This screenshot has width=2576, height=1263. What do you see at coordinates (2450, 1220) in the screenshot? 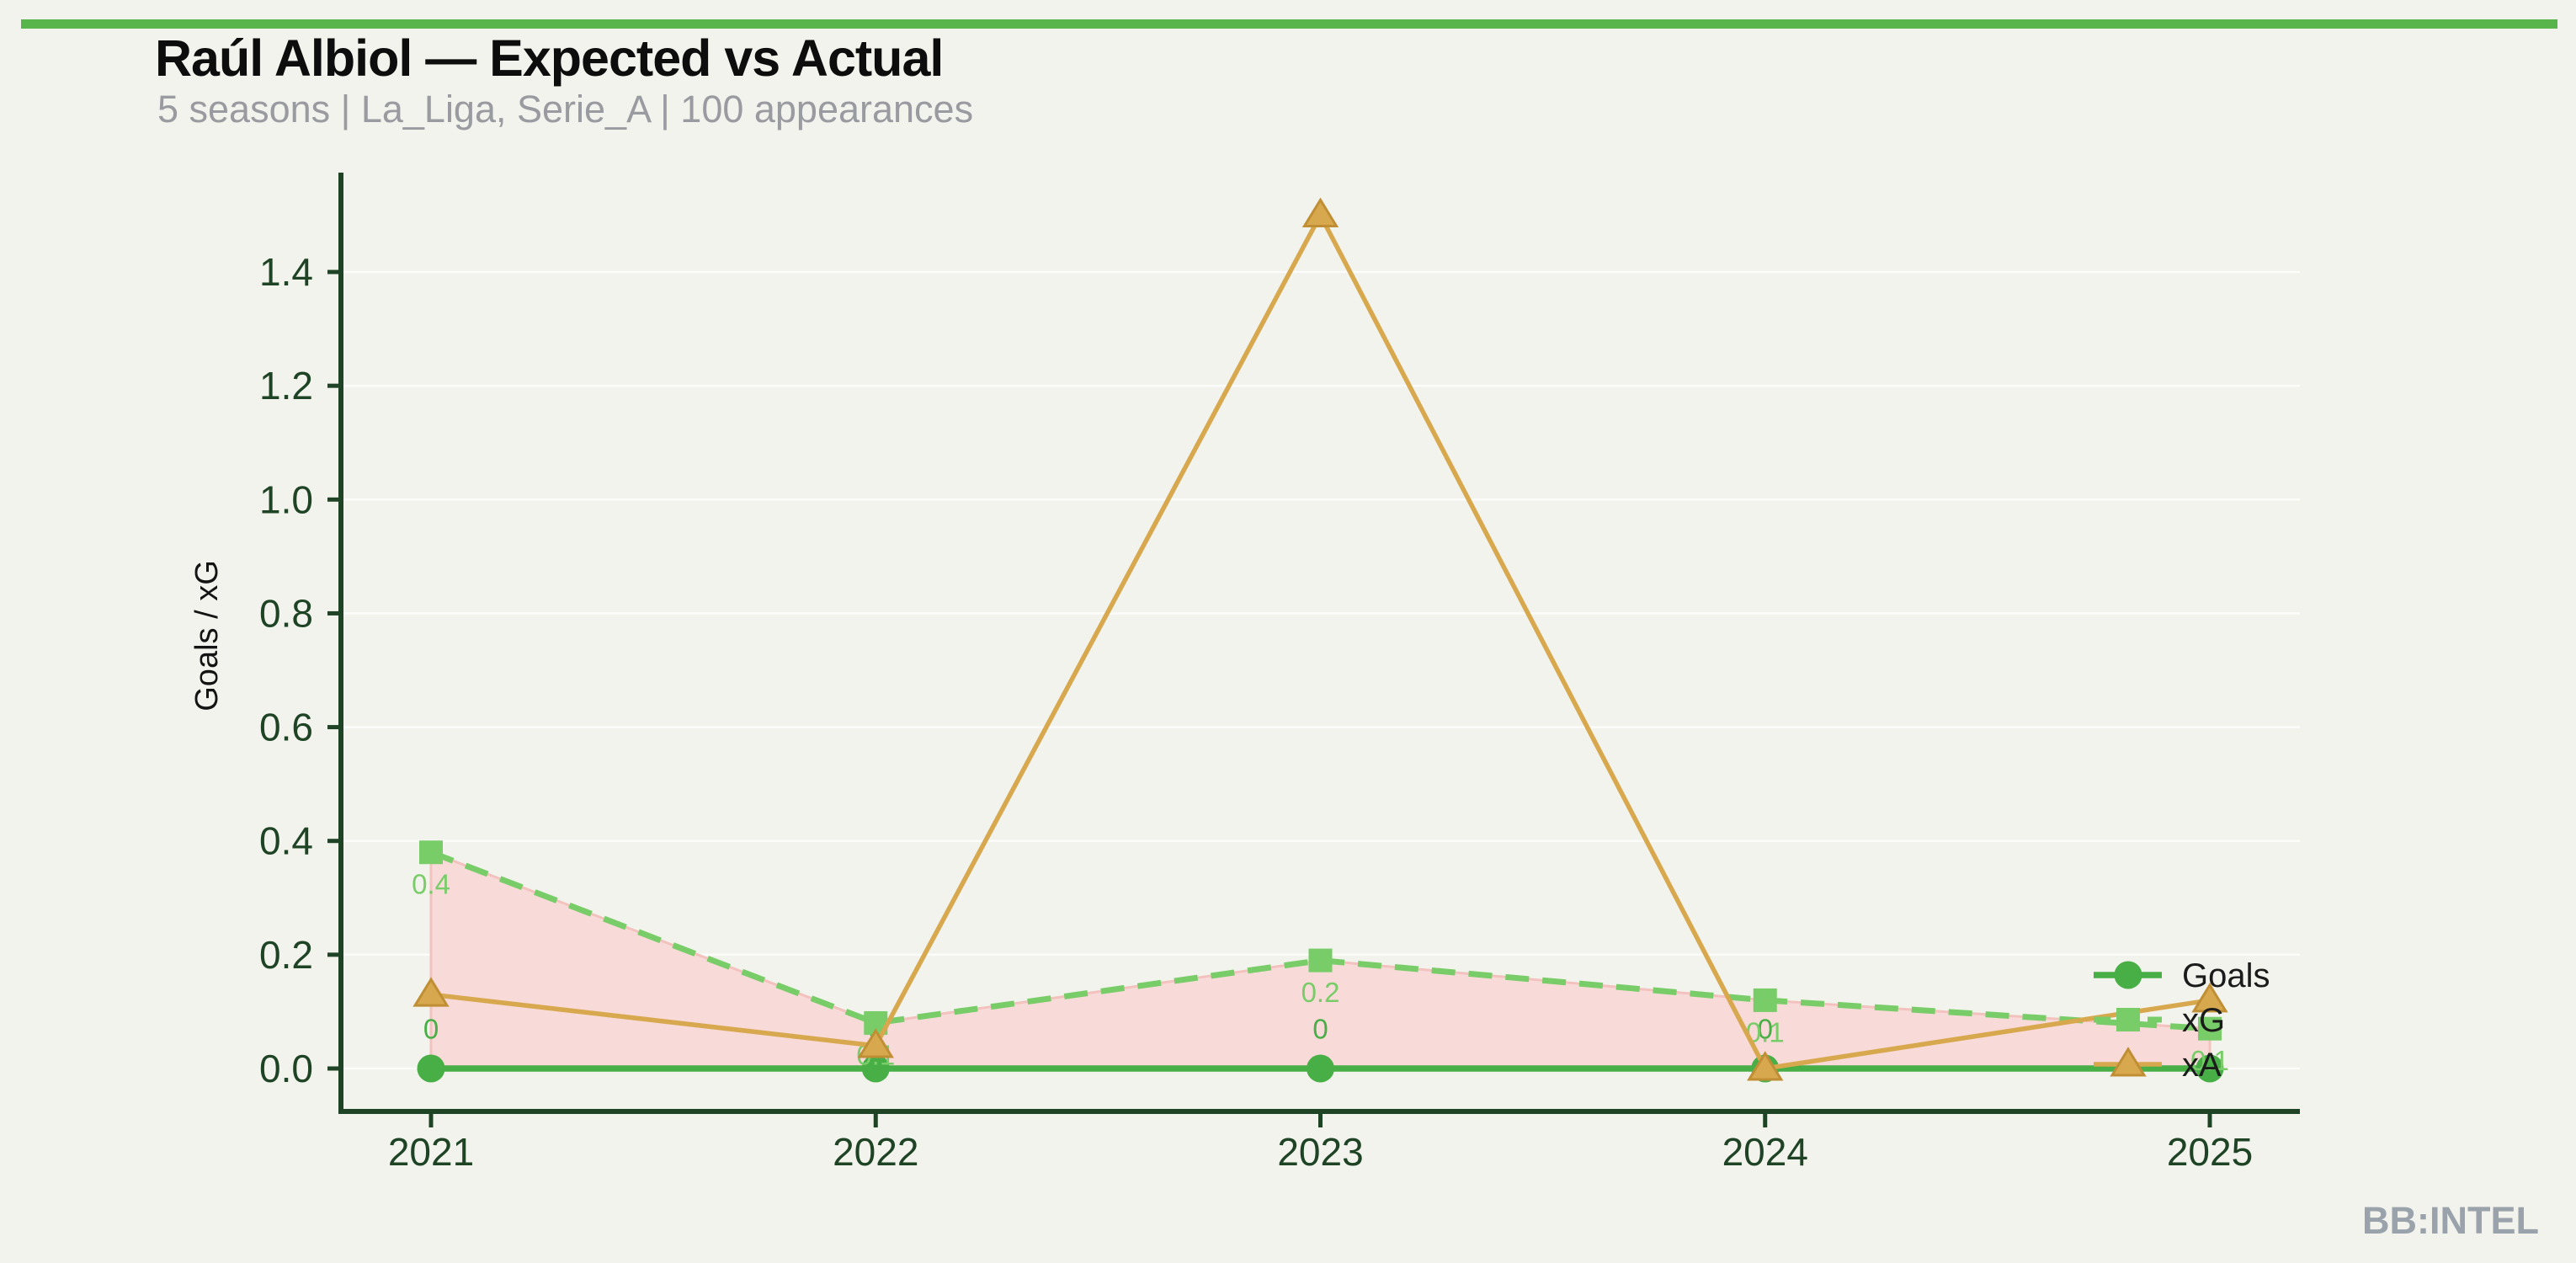
I see `watermark: BB:INTEL` at bounding box center [2450, 1220].